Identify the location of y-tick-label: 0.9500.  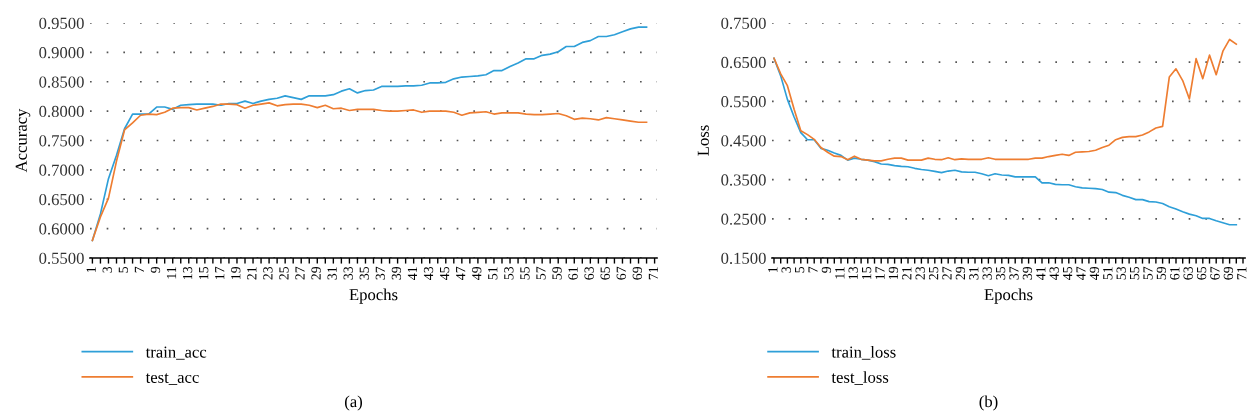
(61, 23).